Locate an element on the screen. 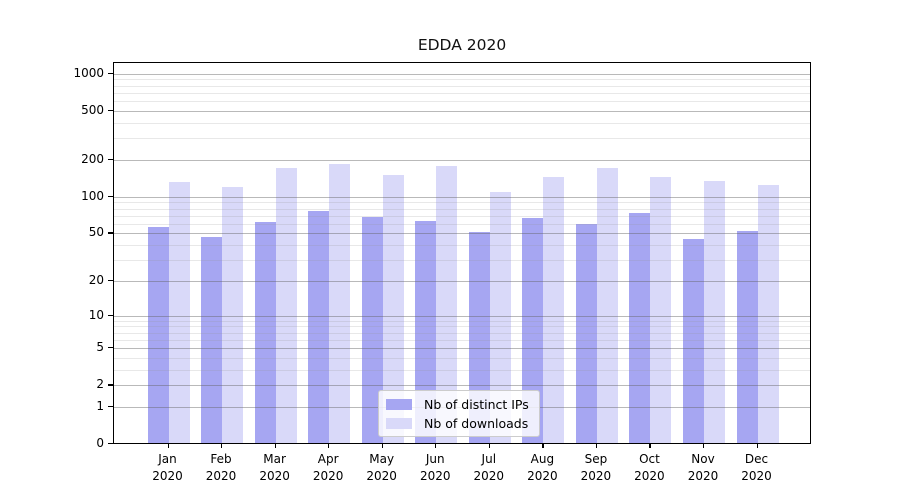 The height and width of the screenshot is (500, 900). legend-swatch-distinct-ips is located at coordinates (399, 404).